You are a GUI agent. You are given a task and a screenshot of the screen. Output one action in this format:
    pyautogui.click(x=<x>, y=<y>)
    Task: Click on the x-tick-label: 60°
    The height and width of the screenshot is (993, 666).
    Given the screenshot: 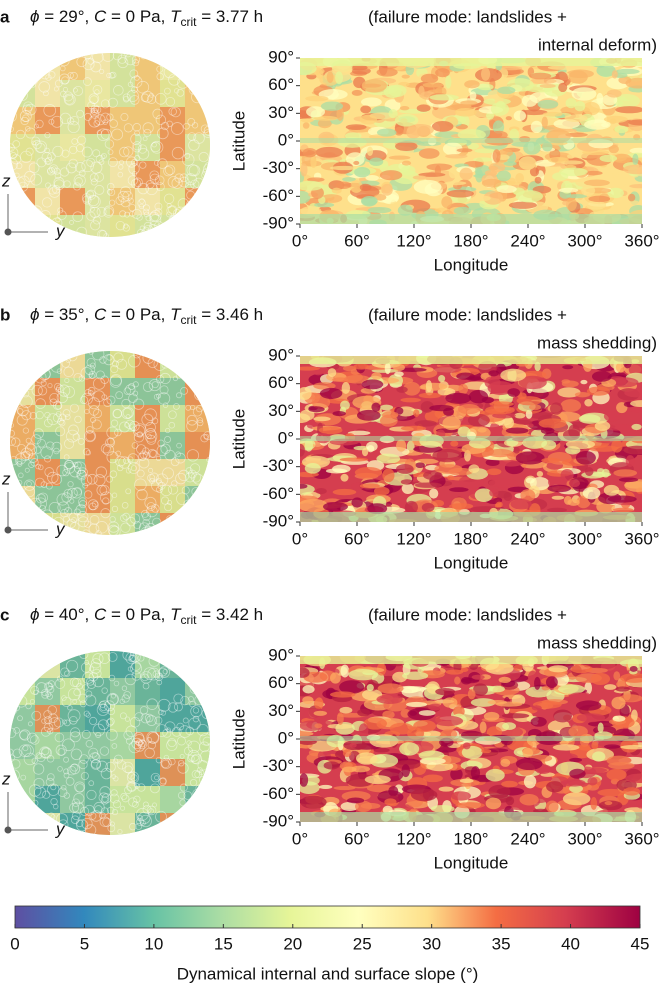 What is the action you would take?
    pyautogui.click(x=357, y=240)
    